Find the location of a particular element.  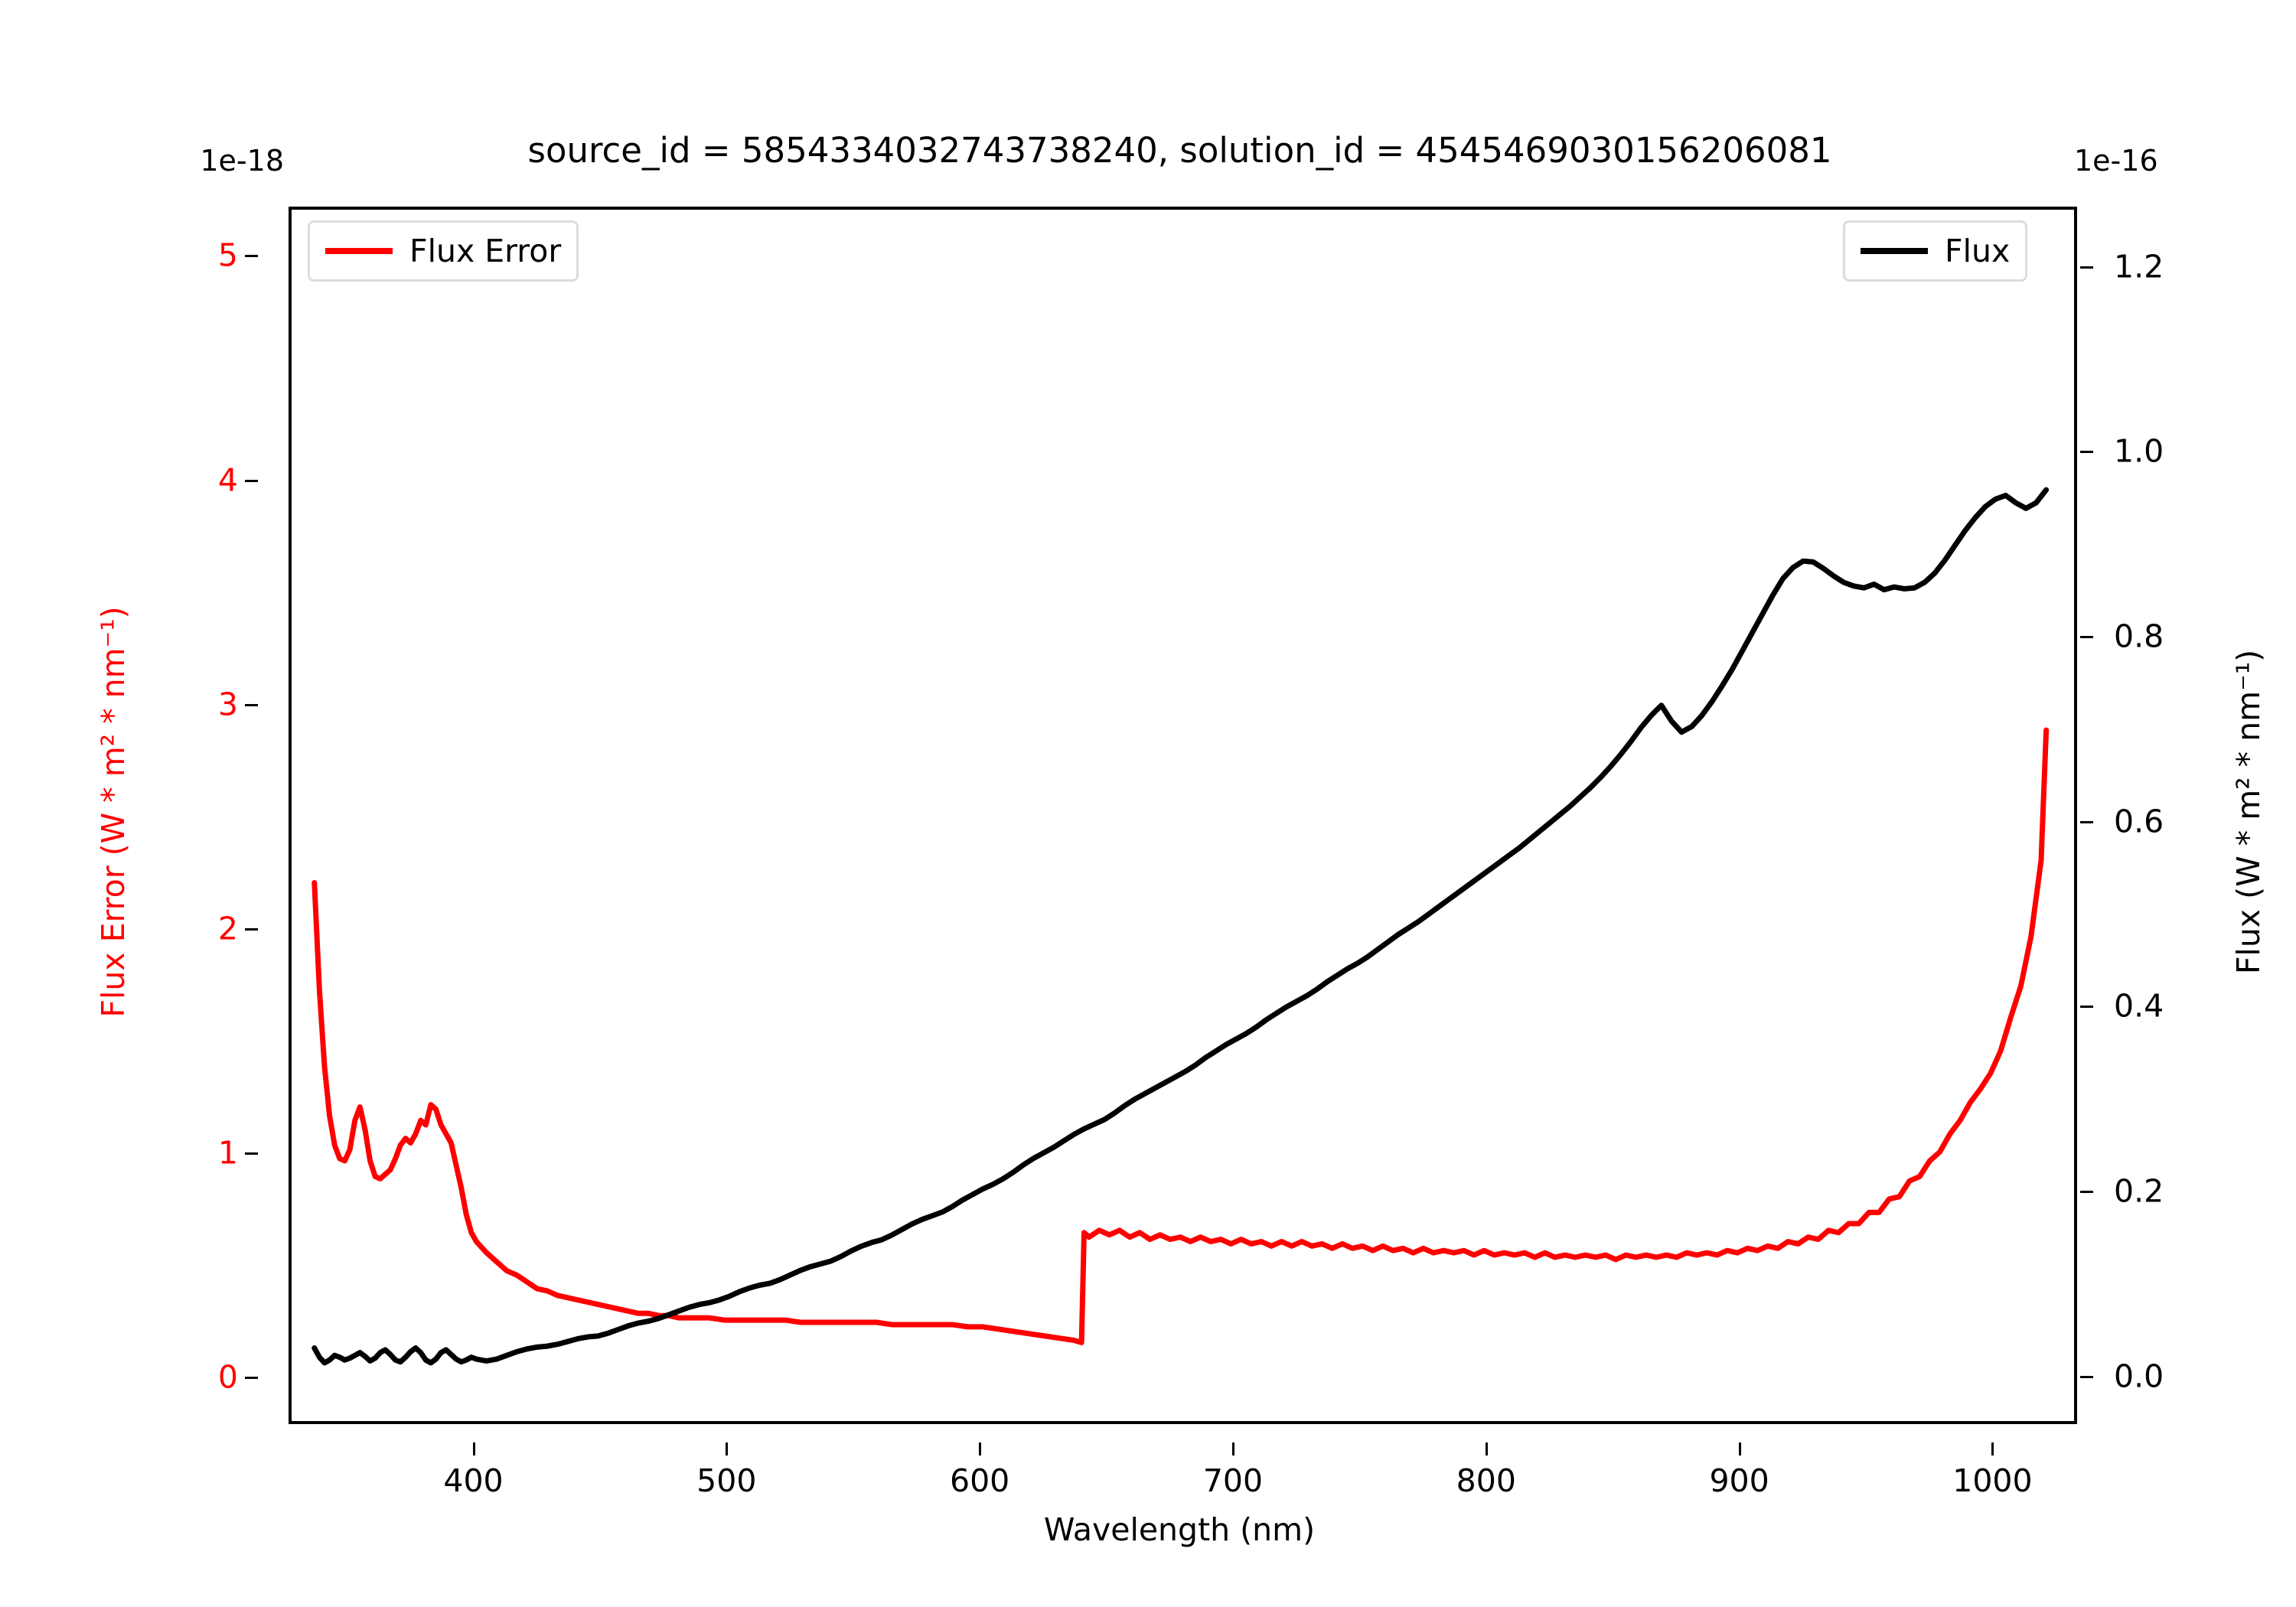

right-axis-offset-label: 1e-16 is located at coordinates (2116, 161).